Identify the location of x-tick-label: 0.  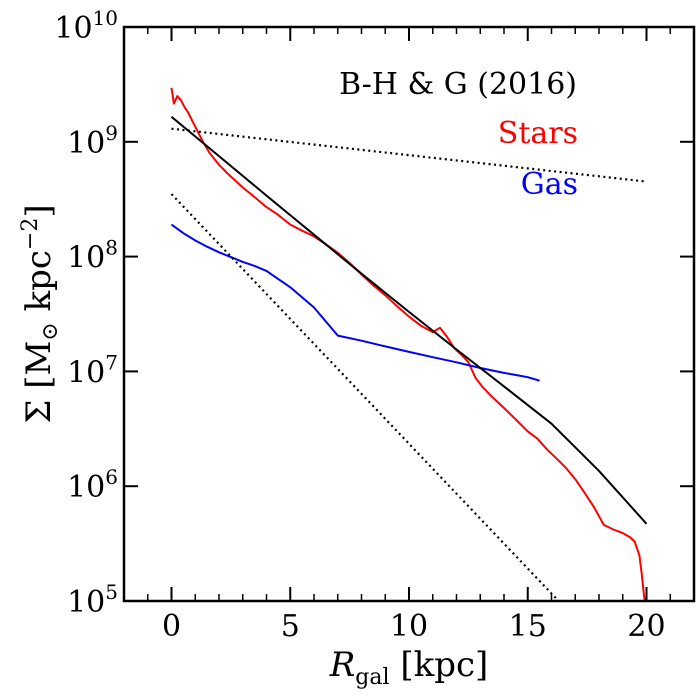
(171, 626).